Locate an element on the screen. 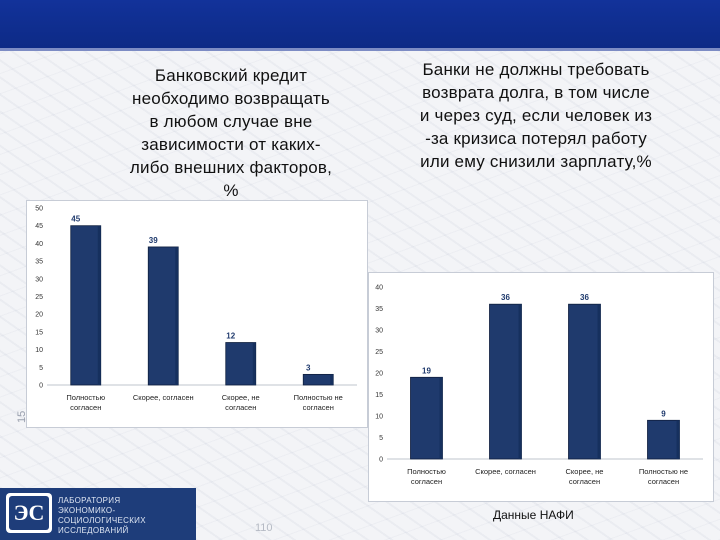 This screenshot has height=540, width=720. logo-line: ИССЛЕДОВАНИЙ is located at coordinates (93, 530).